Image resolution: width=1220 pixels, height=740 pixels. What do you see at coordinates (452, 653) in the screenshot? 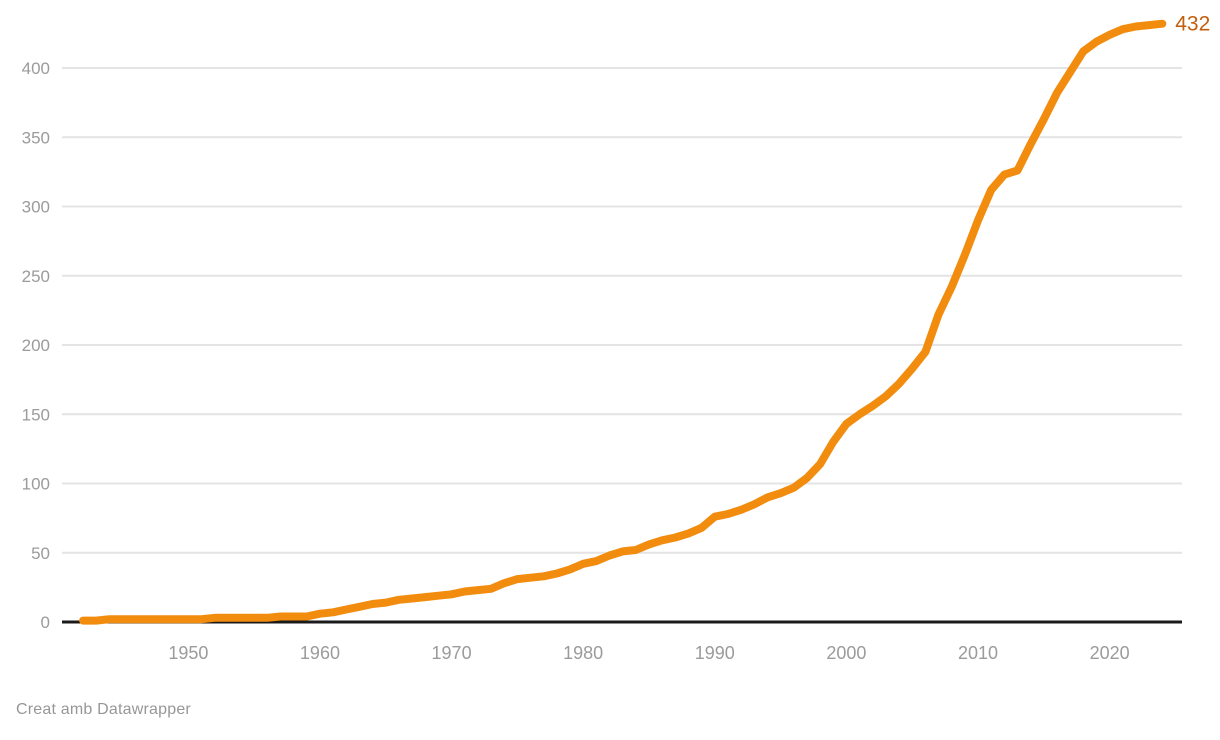
I see `x-tick-label: 1970` at bounding box center [452, 653].